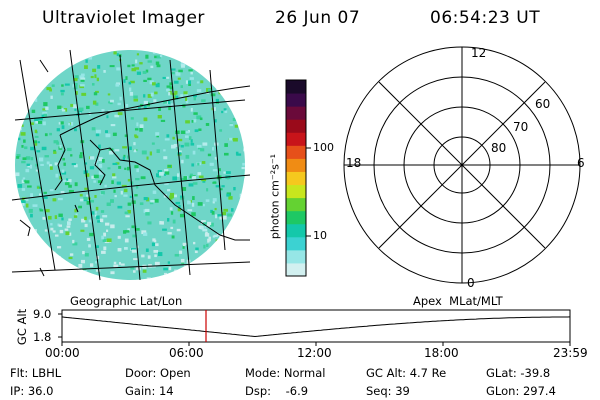  Describe the element at coordinates (62, 353) in the screenshot. I see `timeline-x-tick: 00:00` at that location.